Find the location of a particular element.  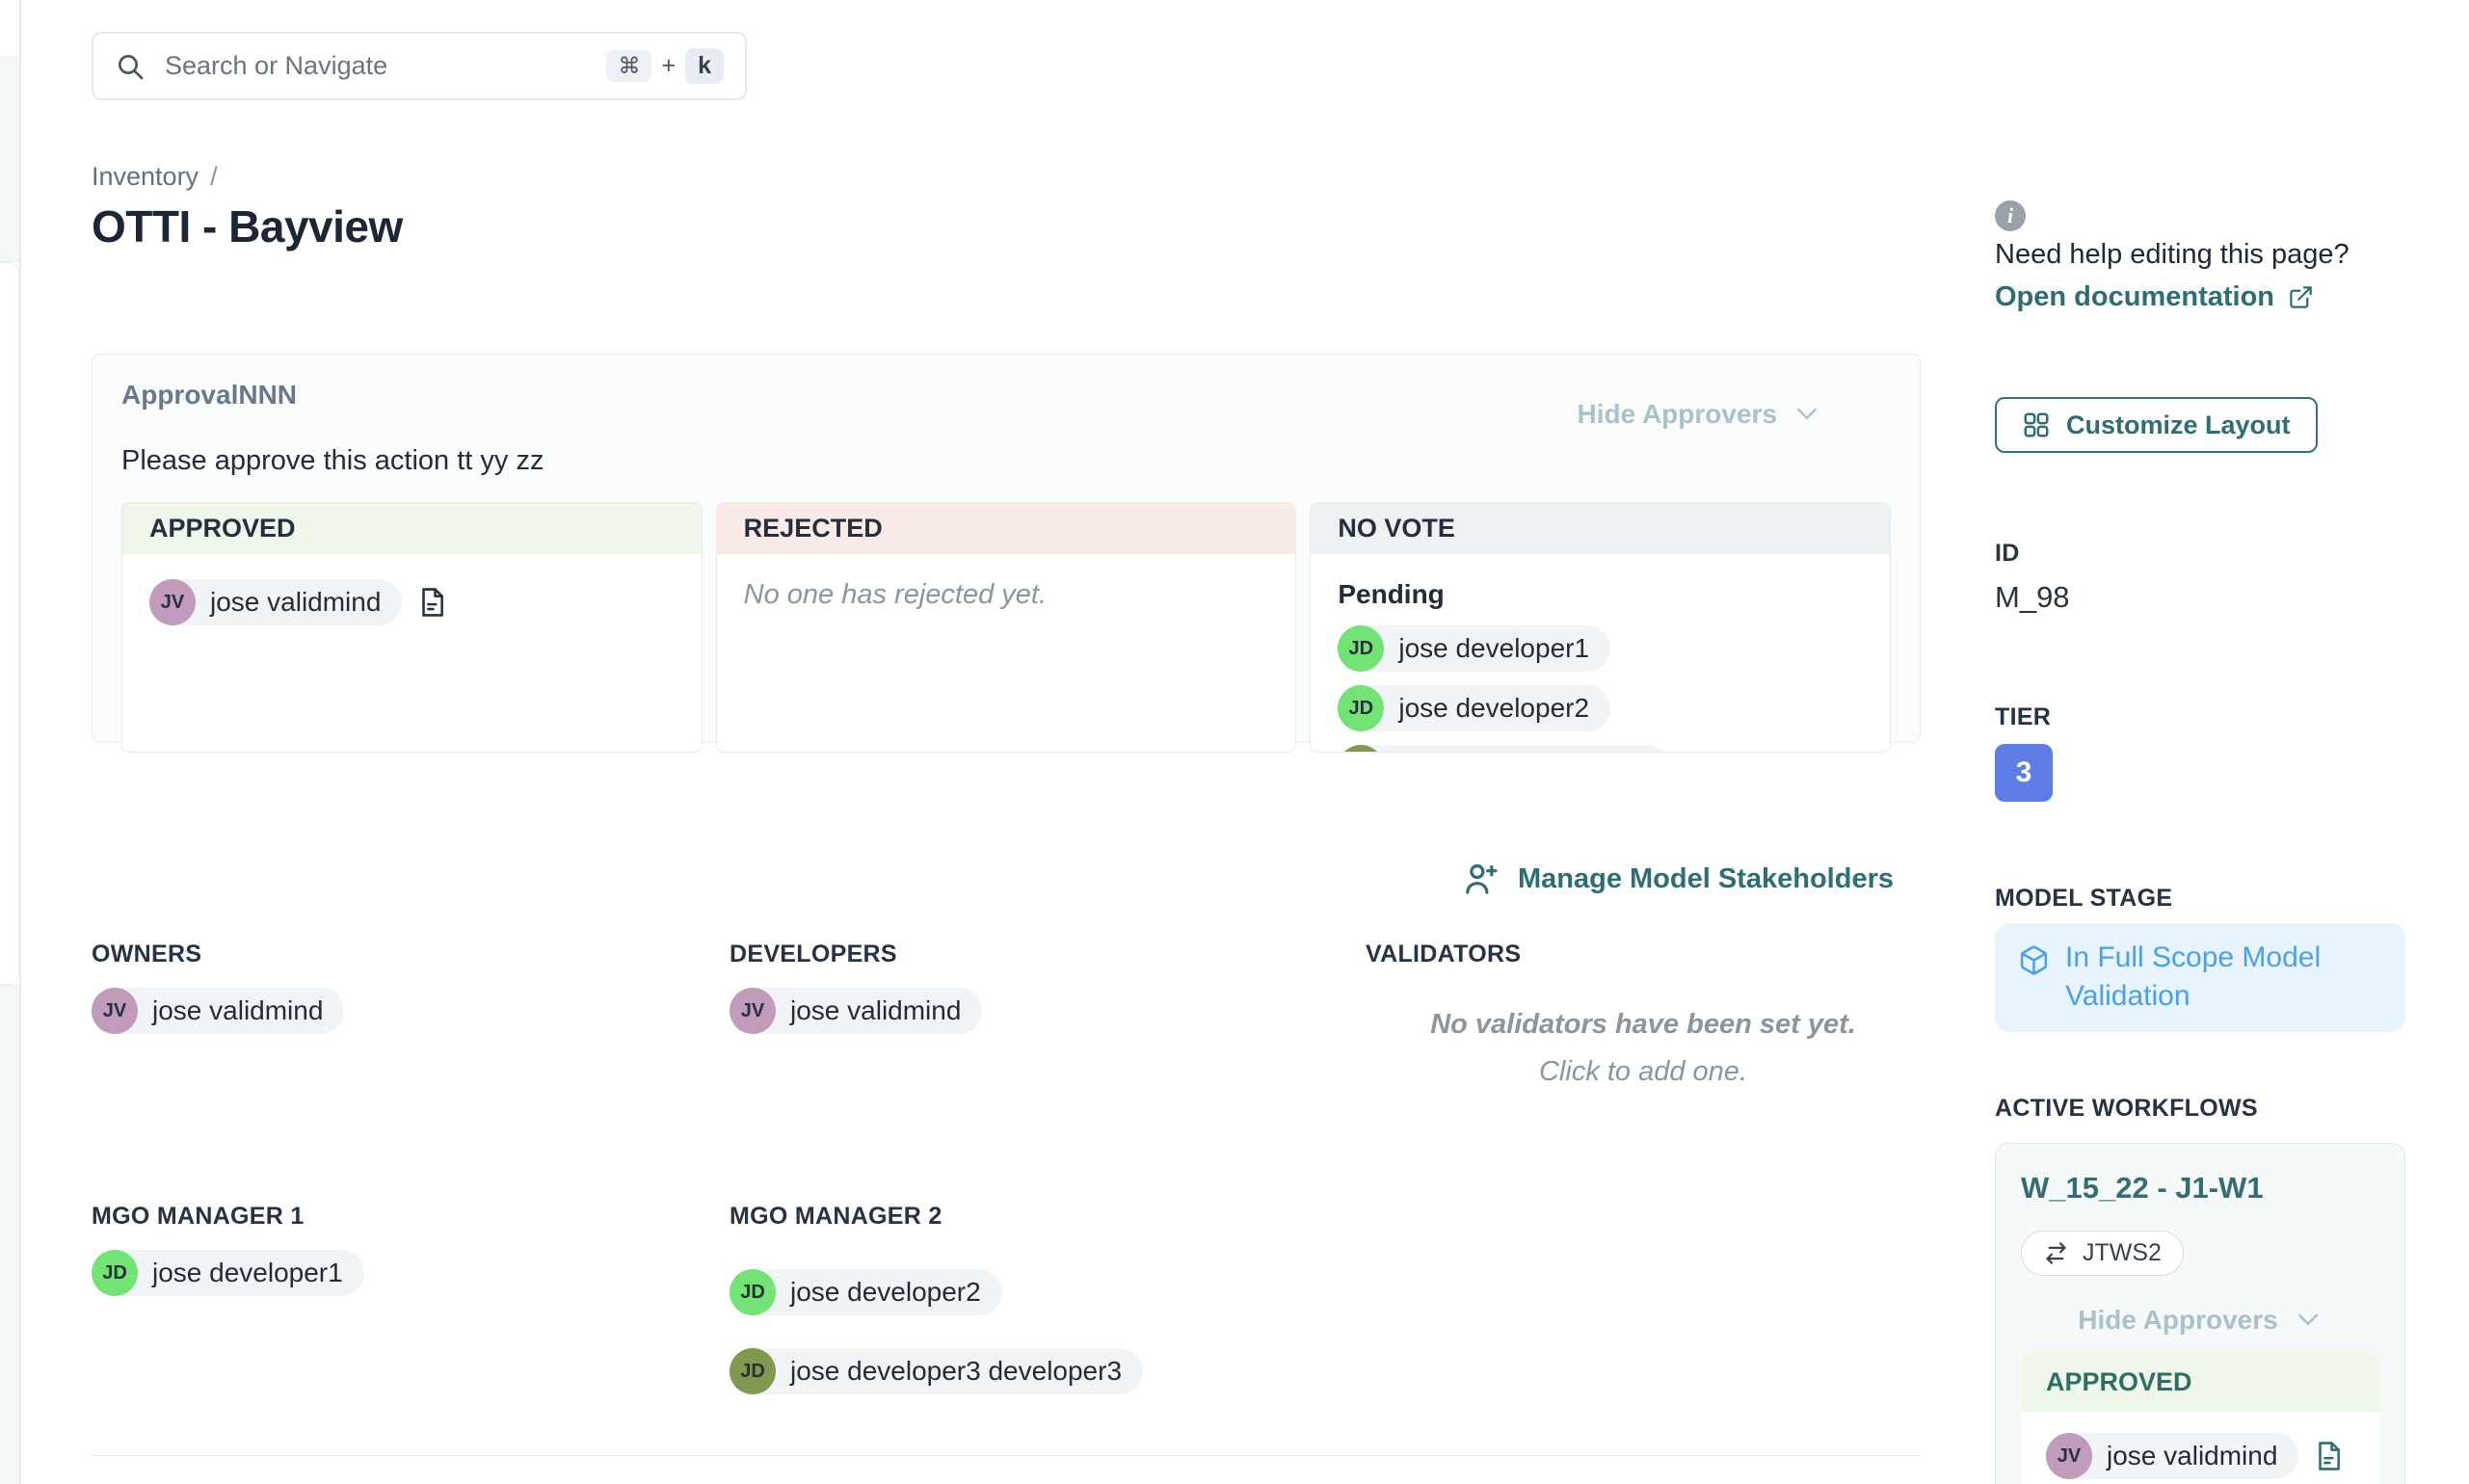

mgo-manager-1-field: MGO MANAGER 1 JD jose developer1 is located at coordinates (228, 1249).